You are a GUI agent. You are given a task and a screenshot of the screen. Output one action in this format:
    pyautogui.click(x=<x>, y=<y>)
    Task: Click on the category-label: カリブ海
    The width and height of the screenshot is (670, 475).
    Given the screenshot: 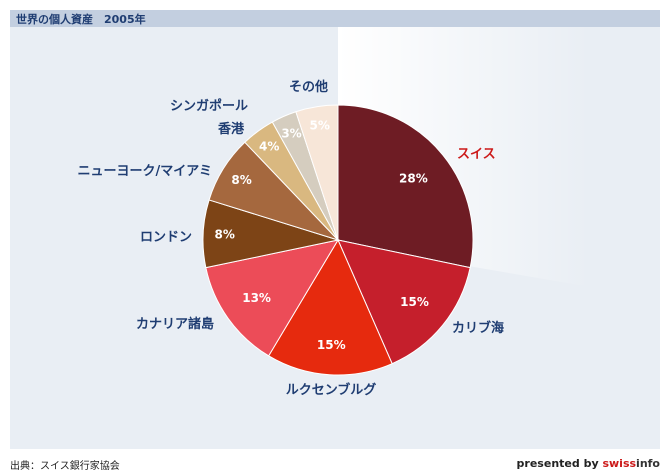 What is the action you would take?
    pyautogui.click(x=478, y=328)
    